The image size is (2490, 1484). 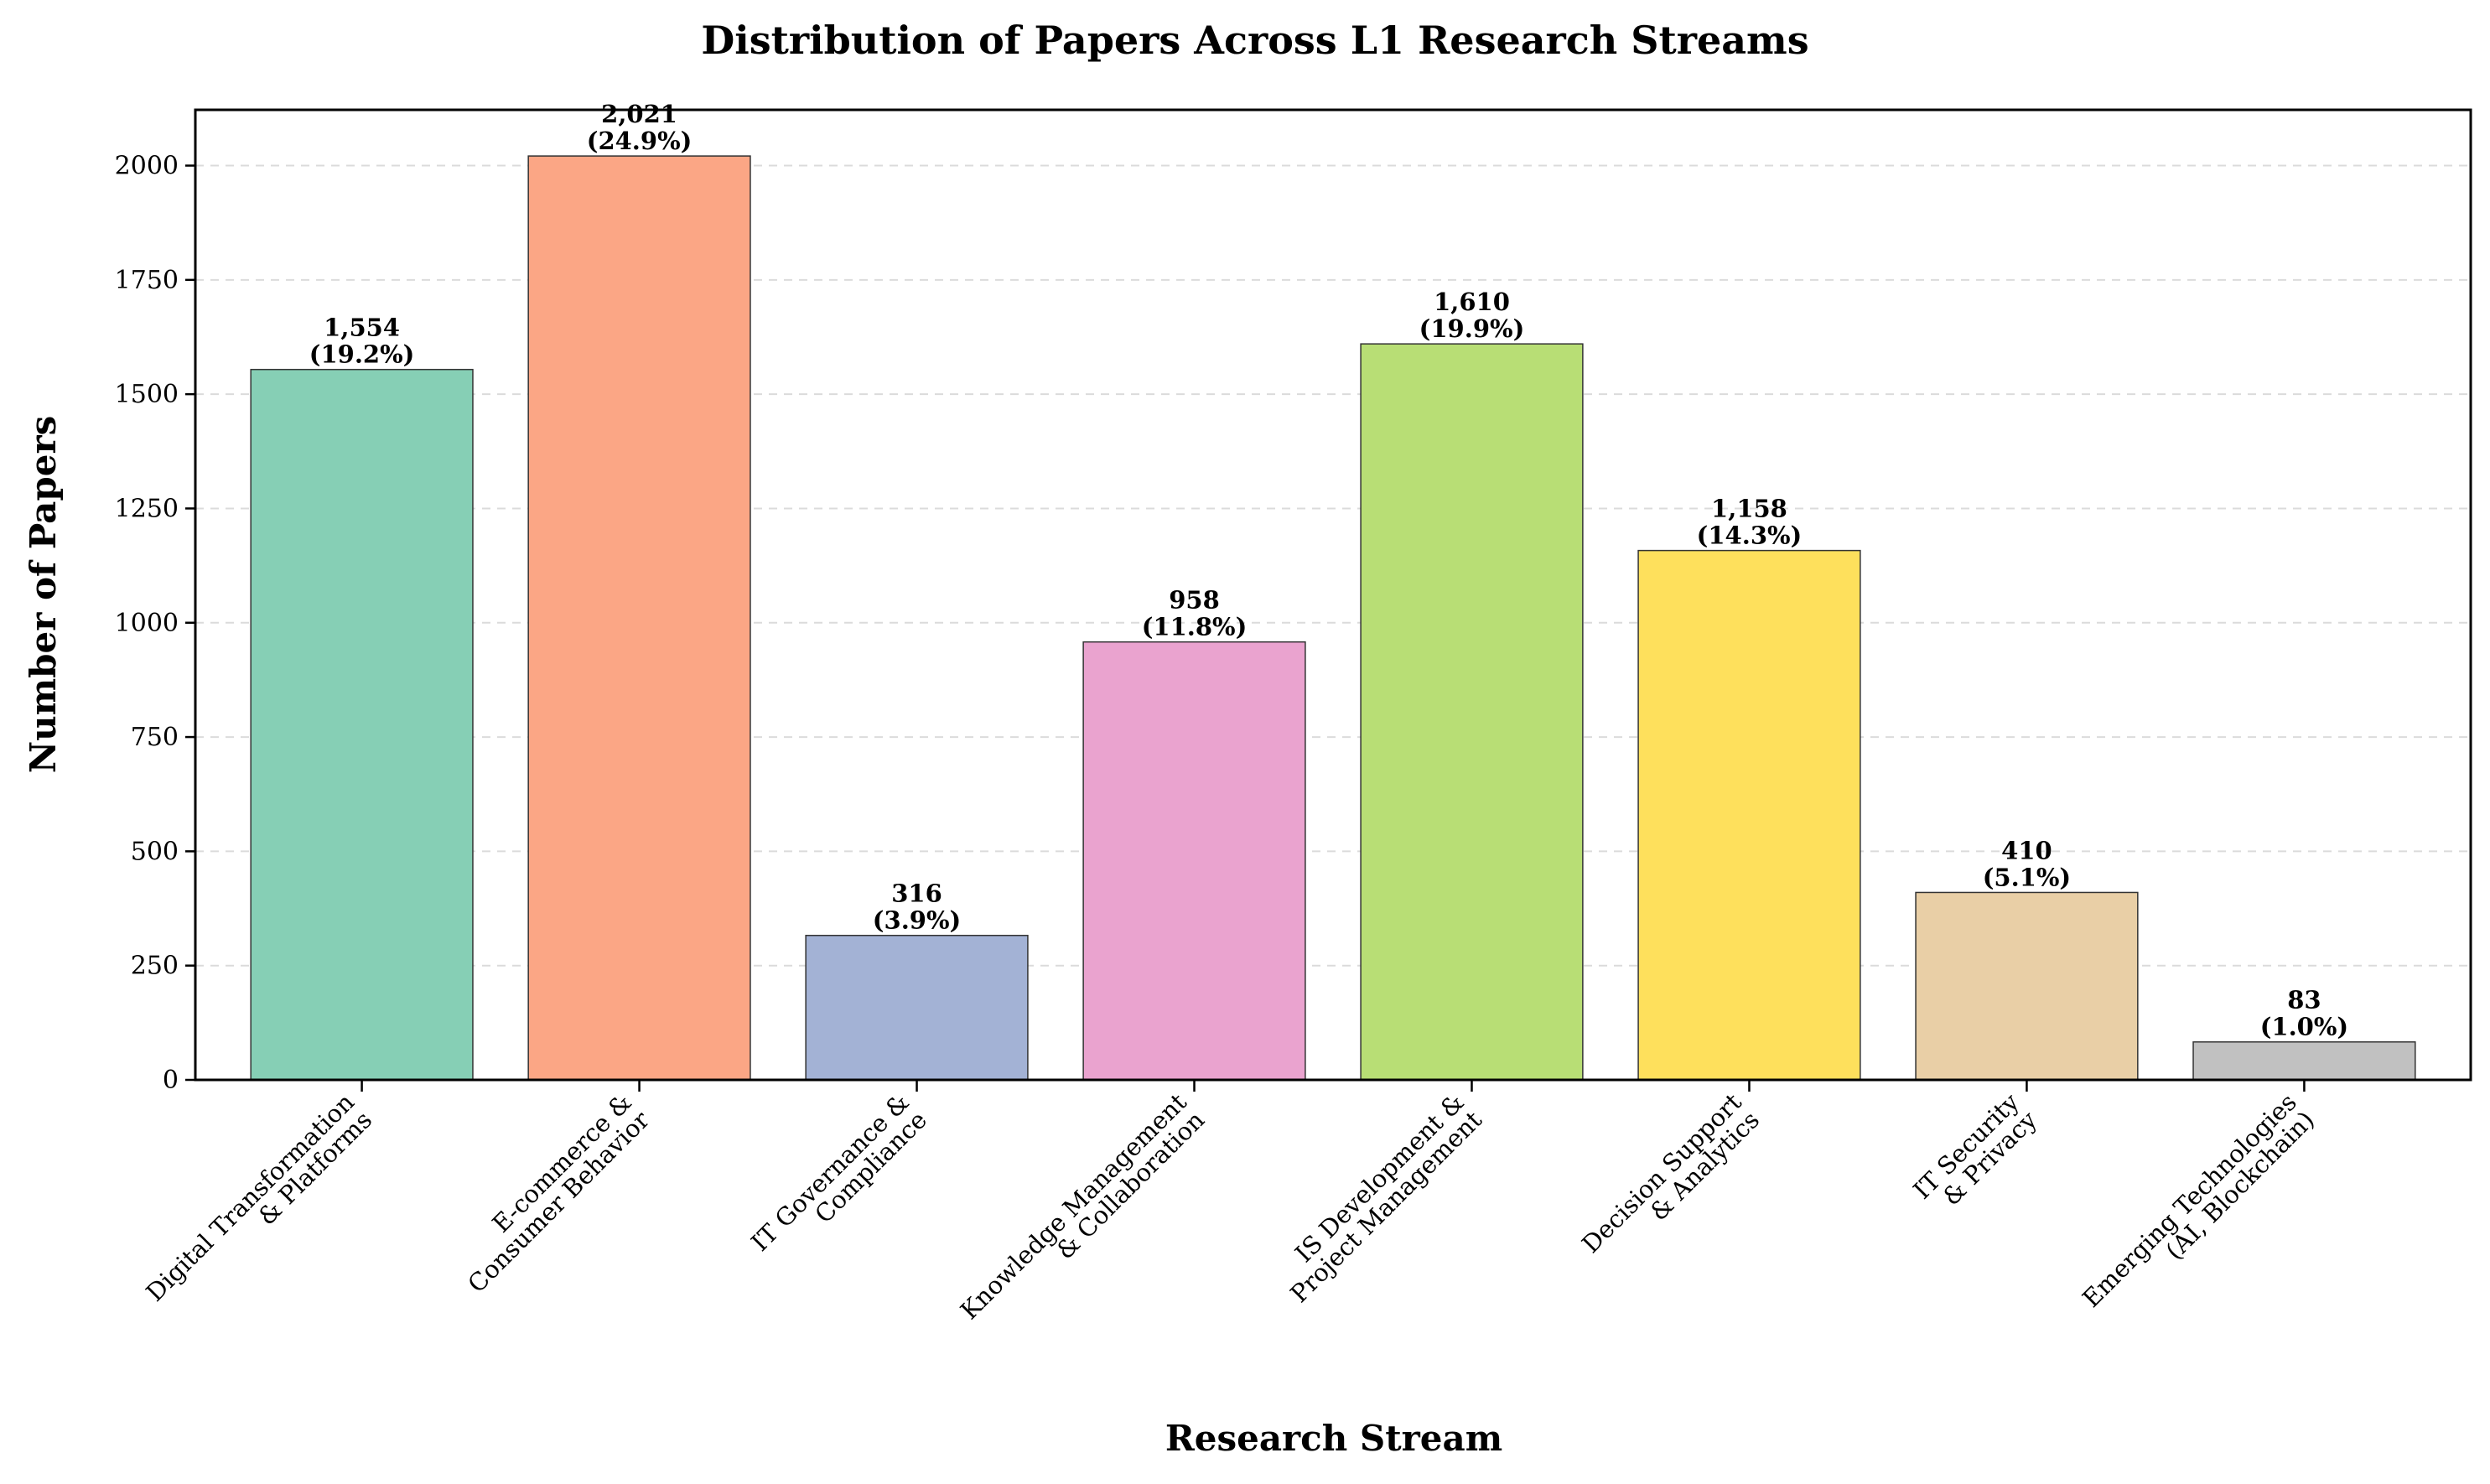 I want to click on x-tick-label: Emerging Technologies(AI, Blockchain), so click(x=2198, y=1200).